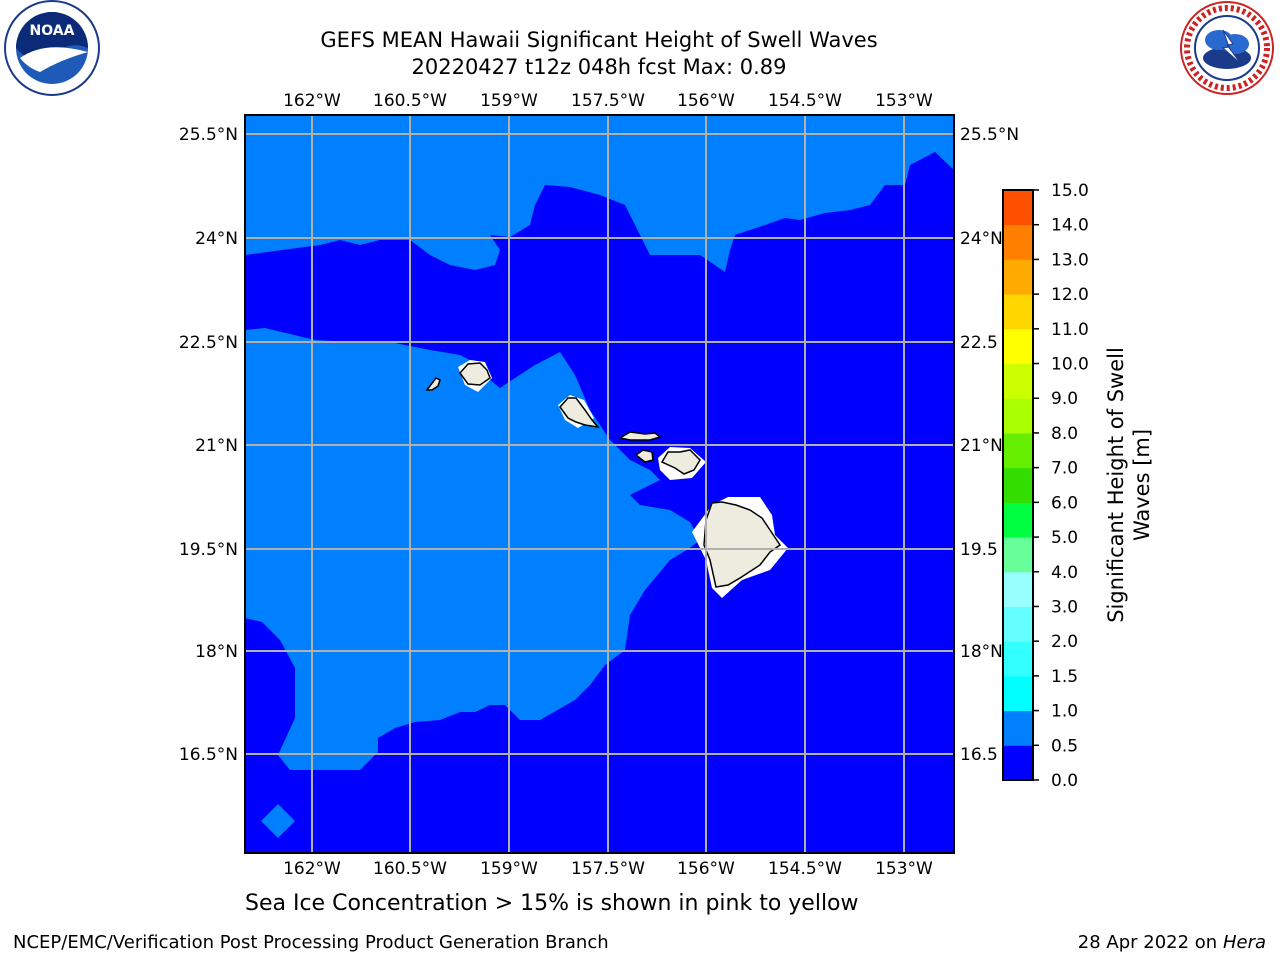 The width and height of the screenshot is (1280, 960). Describe the element at coordinates (208, 135) in the screenshot. I see `lat-tick-left: 25.5°N` at that location.